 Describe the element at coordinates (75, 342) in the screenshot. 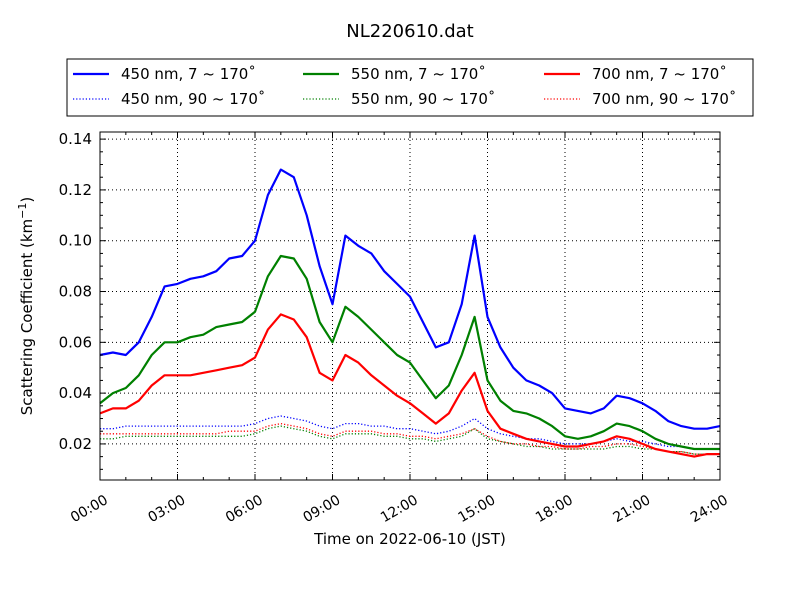

I see `y-tick-label: 0.06` at that location.